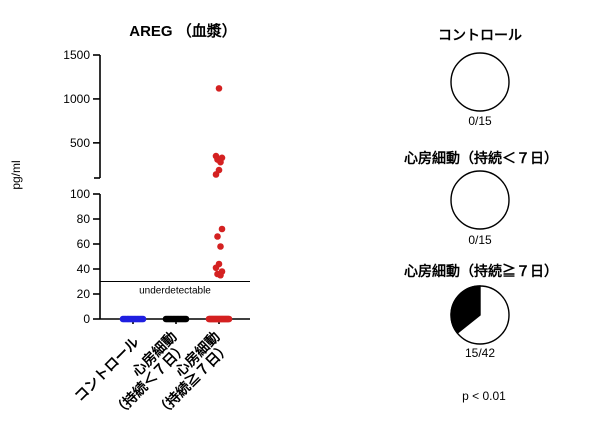  What do you see at coordinates (84, 294) in the screenshot?
I see `y-tick-label: 20` at bounding box center [84, 294].